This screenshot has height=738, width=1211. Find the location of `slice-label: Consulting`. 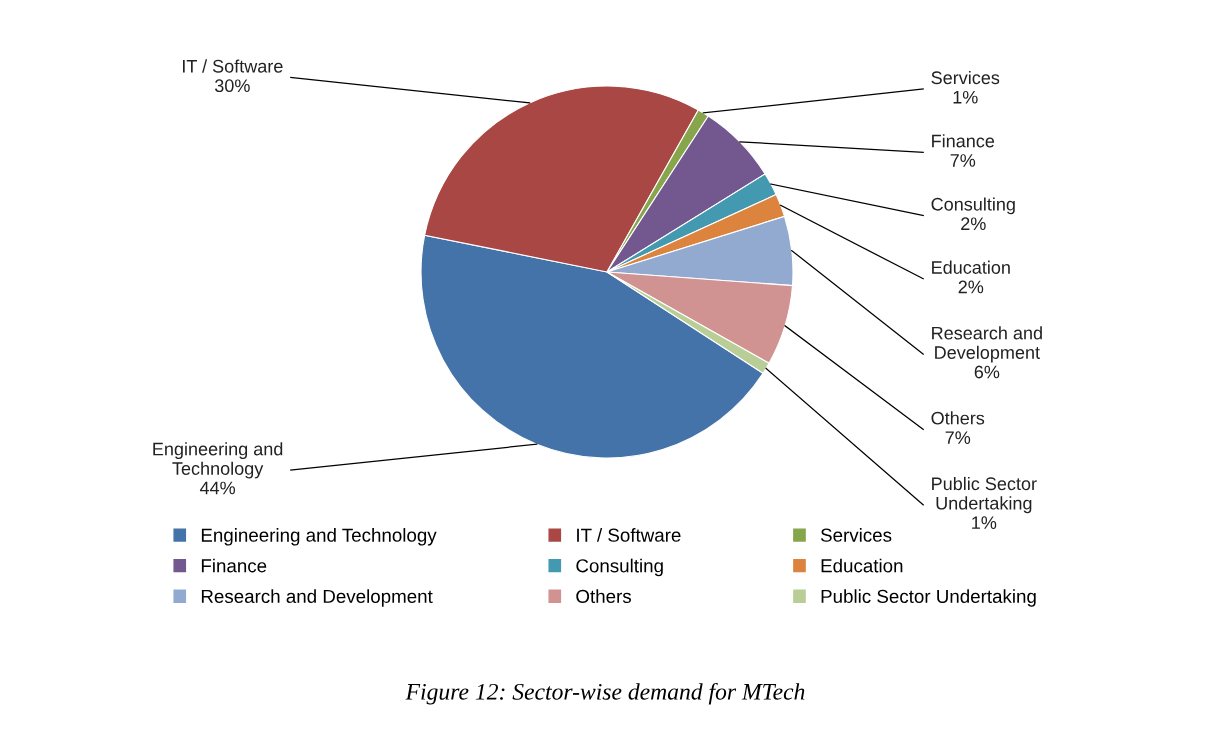

slice-label: Consulting is located at coordinates (973, 206).